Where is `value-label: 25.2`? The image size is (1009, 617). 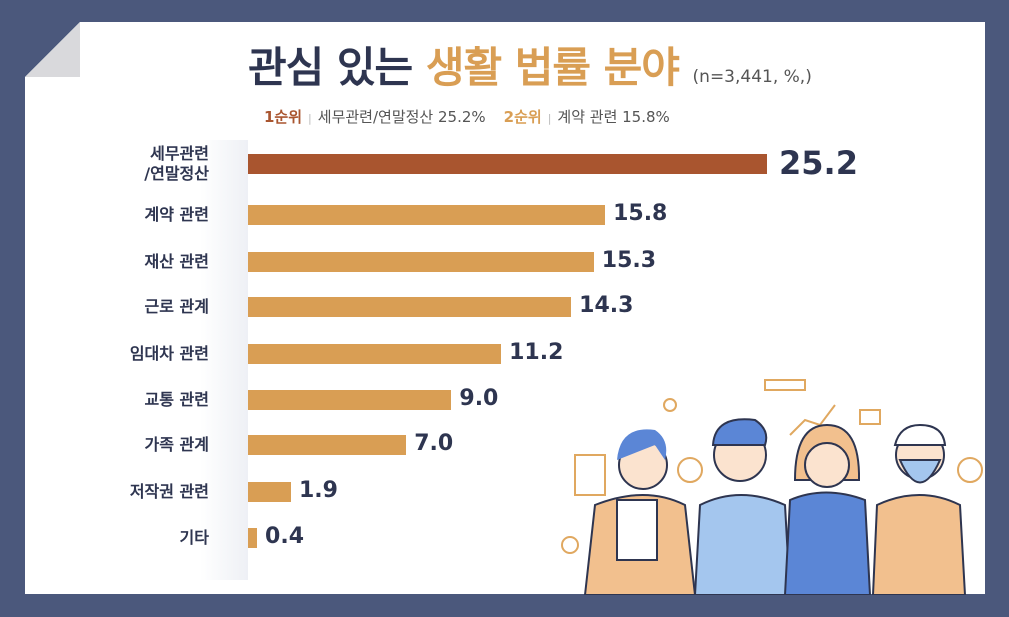 value-label: 25.2 is located at coordinates (818, 163).